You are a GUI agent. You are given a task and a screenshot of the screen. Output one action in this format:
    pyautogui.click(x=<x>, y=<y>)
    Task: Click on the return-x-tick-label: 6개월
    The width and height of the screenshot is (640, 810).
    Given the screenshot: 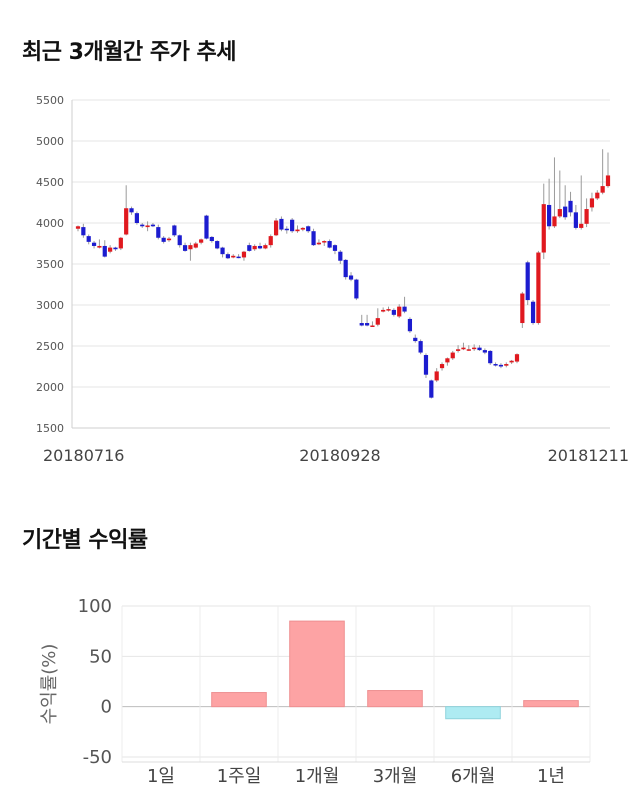 What is the action you would take?
    pyautogui.click(x=473, y=776)
    